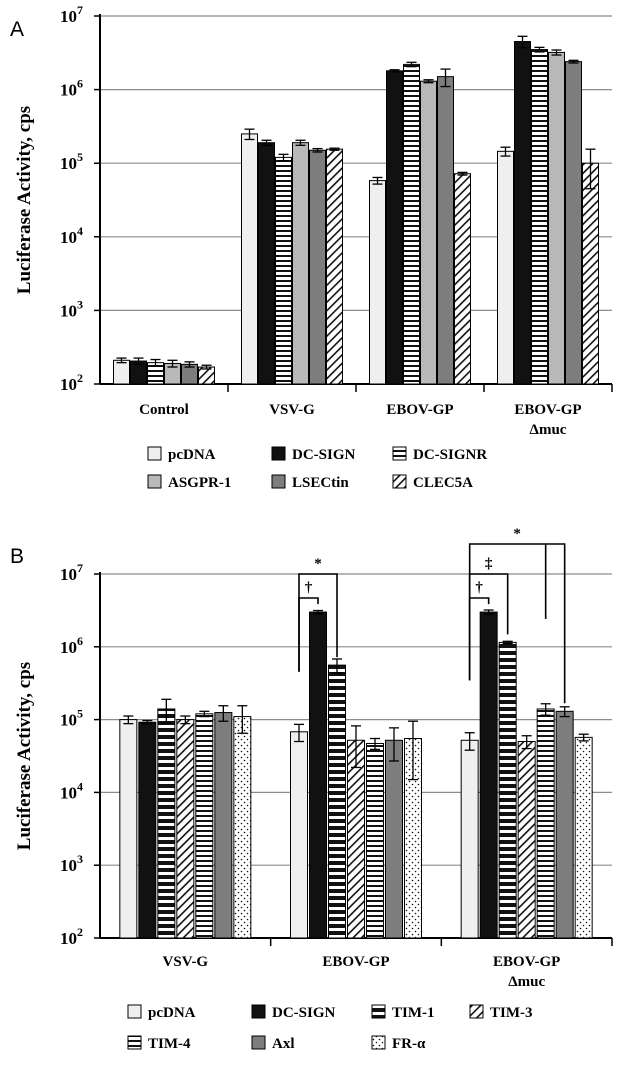 The image size is (621, 1091). What do you see at coordinates (304, 1013) in the screenshot?
I see `panel-b-legend-label-dc-sign: DC-SIGN` at bounding box center [304, 1013].